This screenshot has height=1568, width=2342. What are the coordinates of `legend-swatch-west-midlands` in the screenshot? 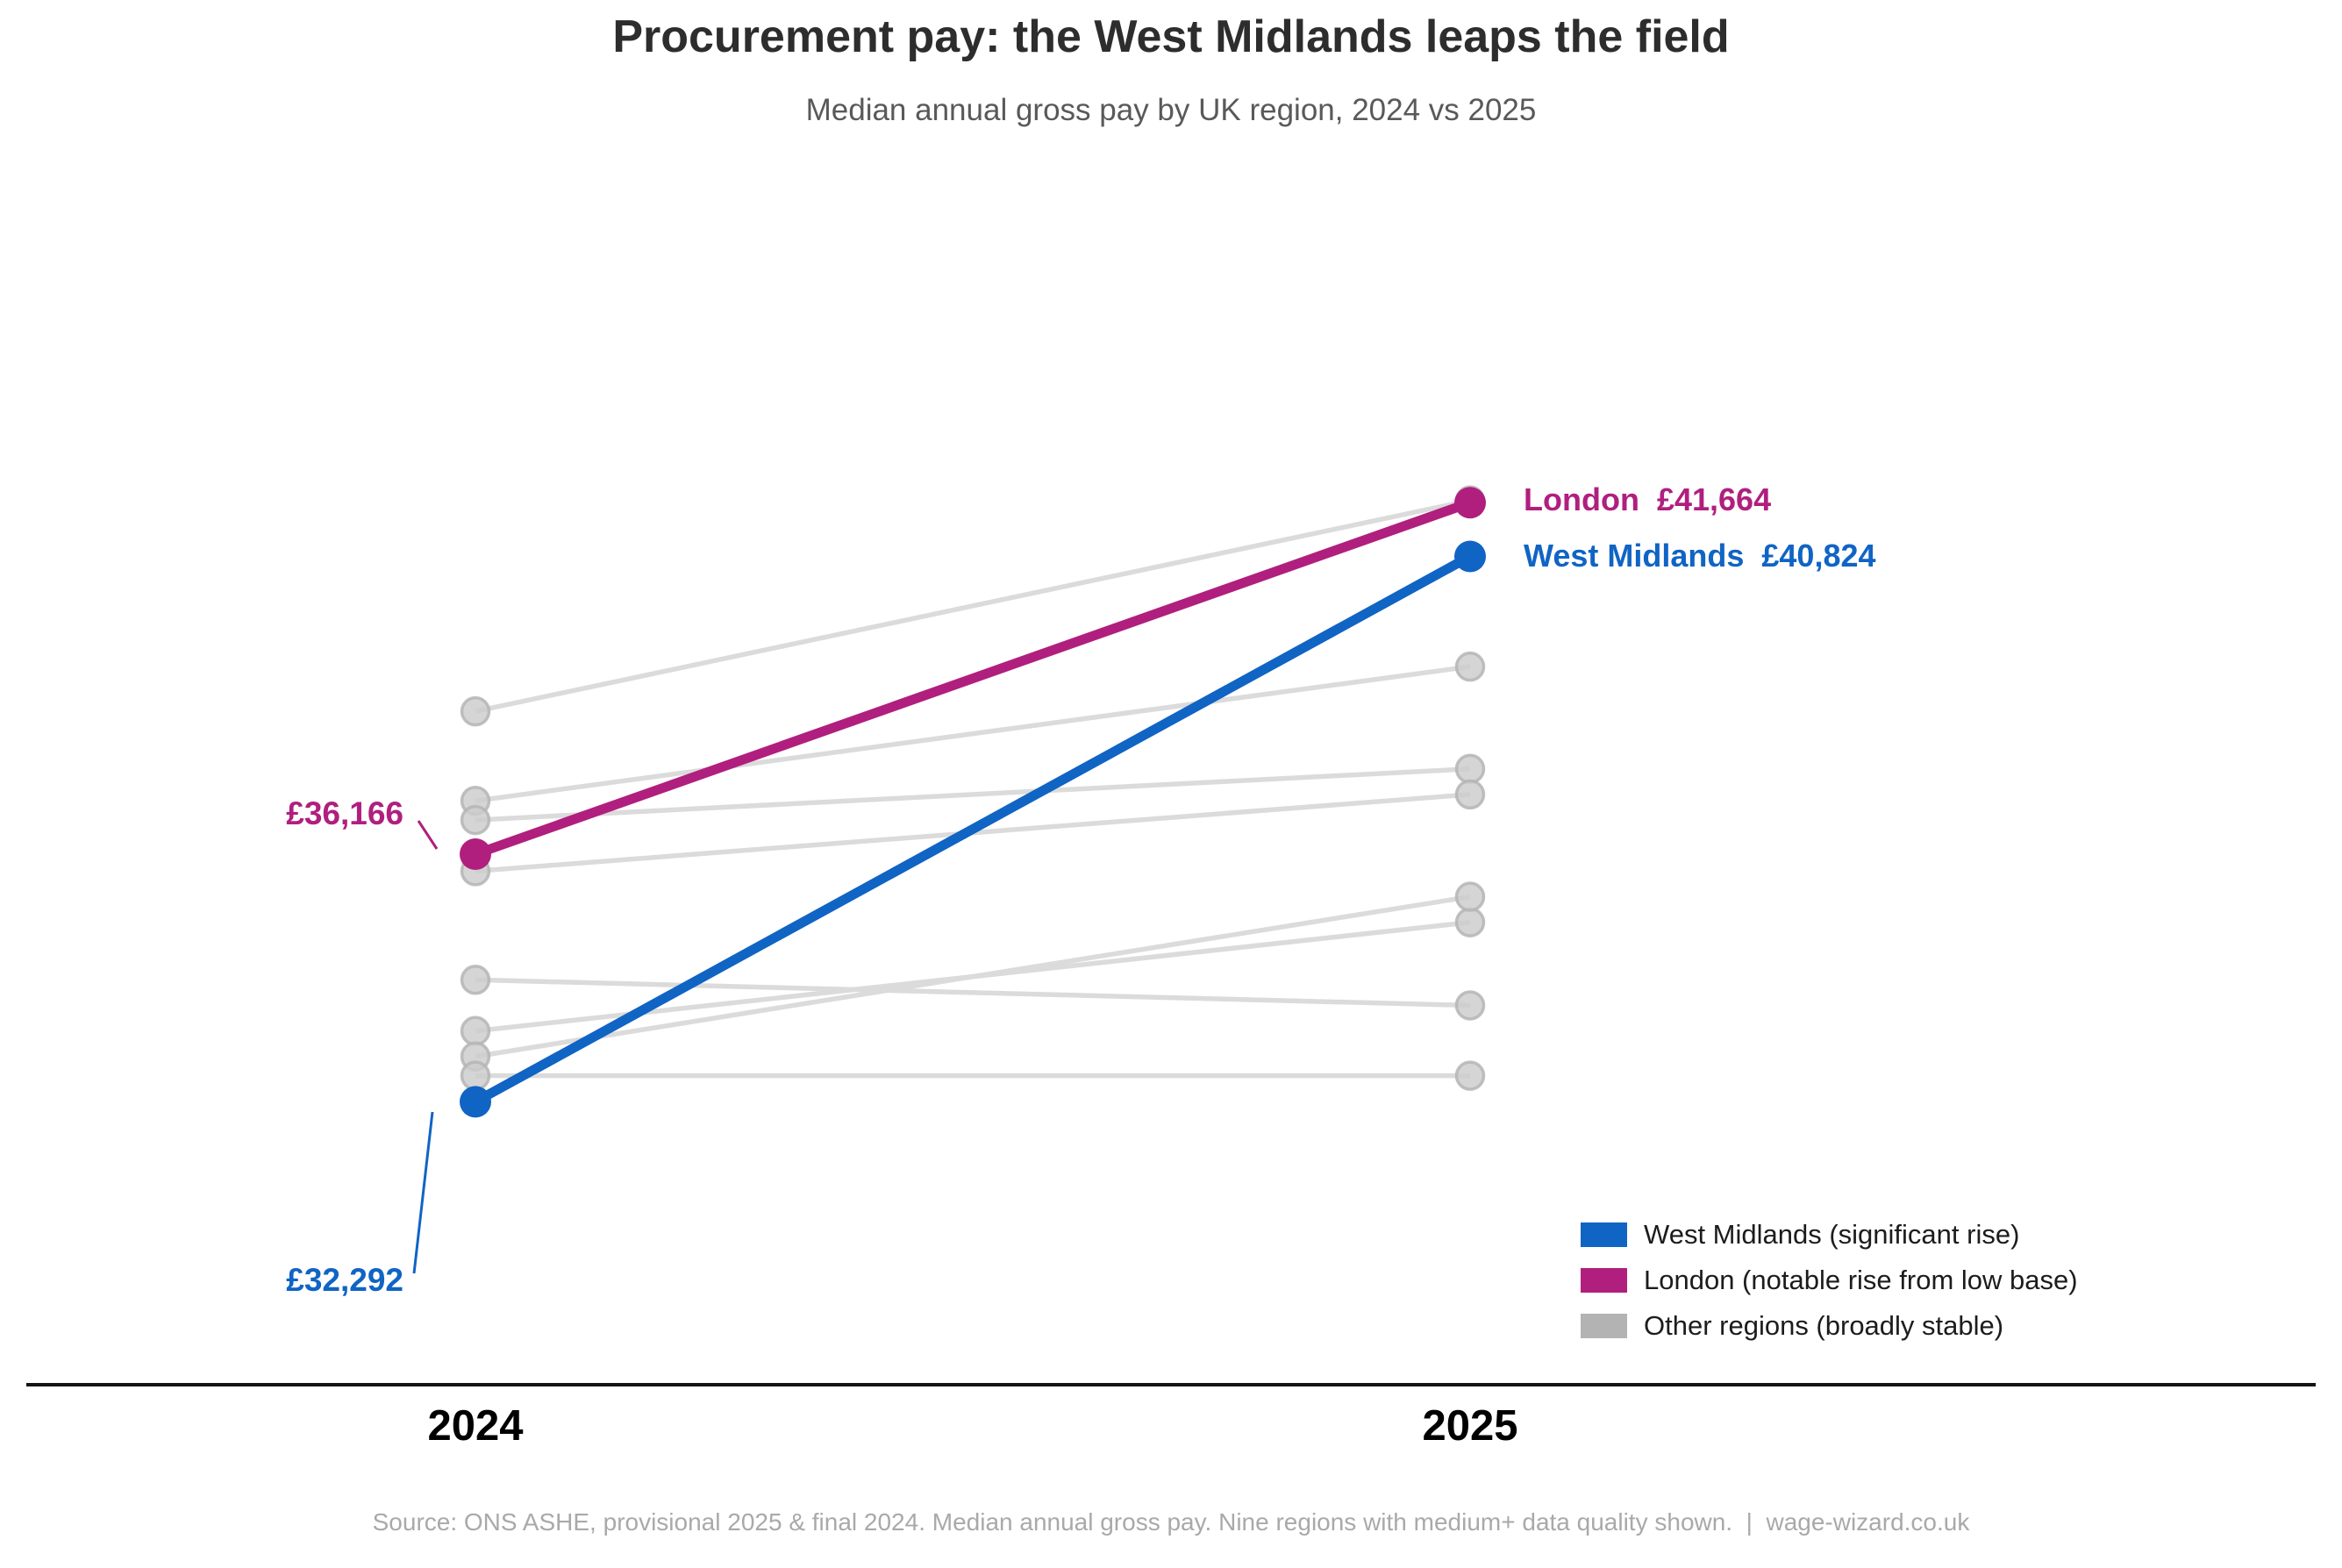 It's located at (1604, 1234).